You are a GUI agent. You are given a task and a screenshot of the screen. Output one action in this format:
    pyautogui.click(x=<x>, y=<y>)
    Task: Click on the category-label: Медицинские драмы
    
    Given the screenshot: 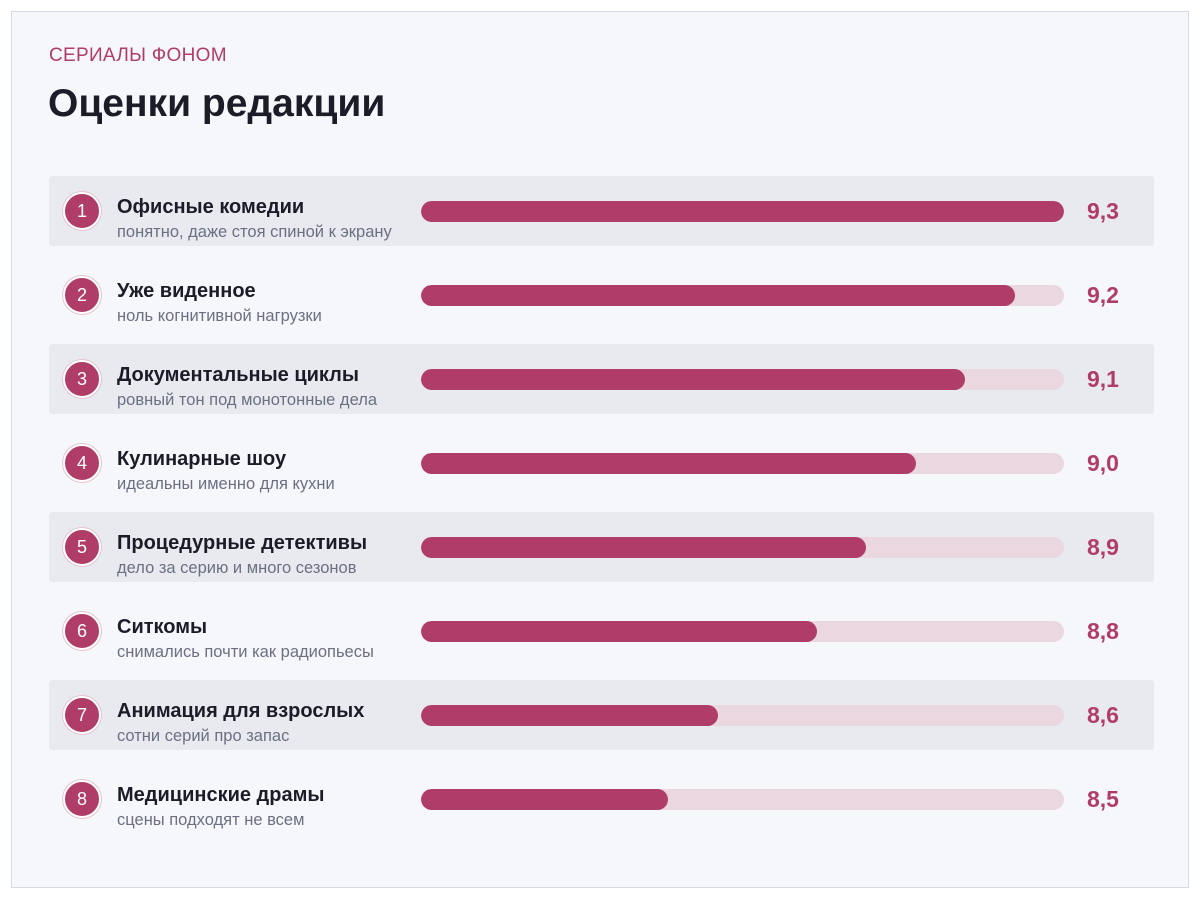 What is the action you would take?
    pyautogui.click(x=221, y=795)
    